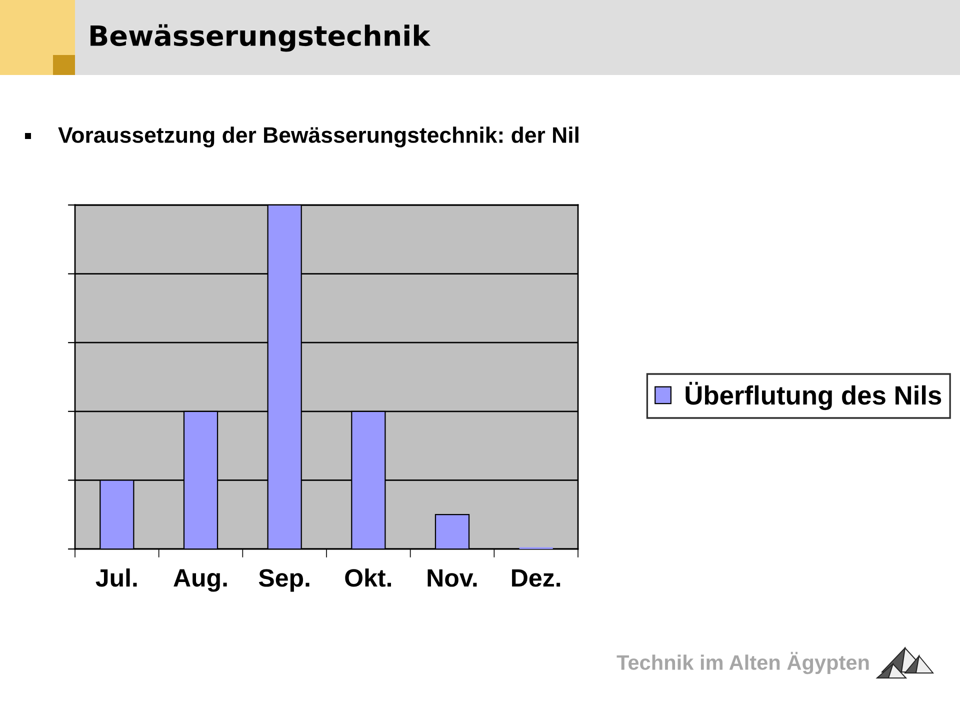  I want to click on chart-subtitle: Voraussetzung der Bewässerungstechnik: der Nil, so click(318, 137).